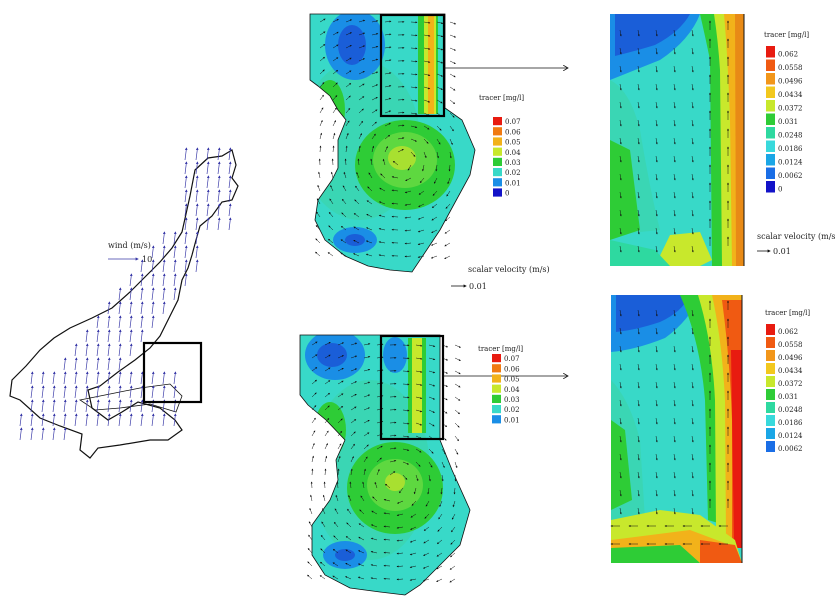 The image size is (835, 599). Describe the element at coordinates (790, 410) in the screenshot. I see `legend-level-label: 0.0248` at that location.